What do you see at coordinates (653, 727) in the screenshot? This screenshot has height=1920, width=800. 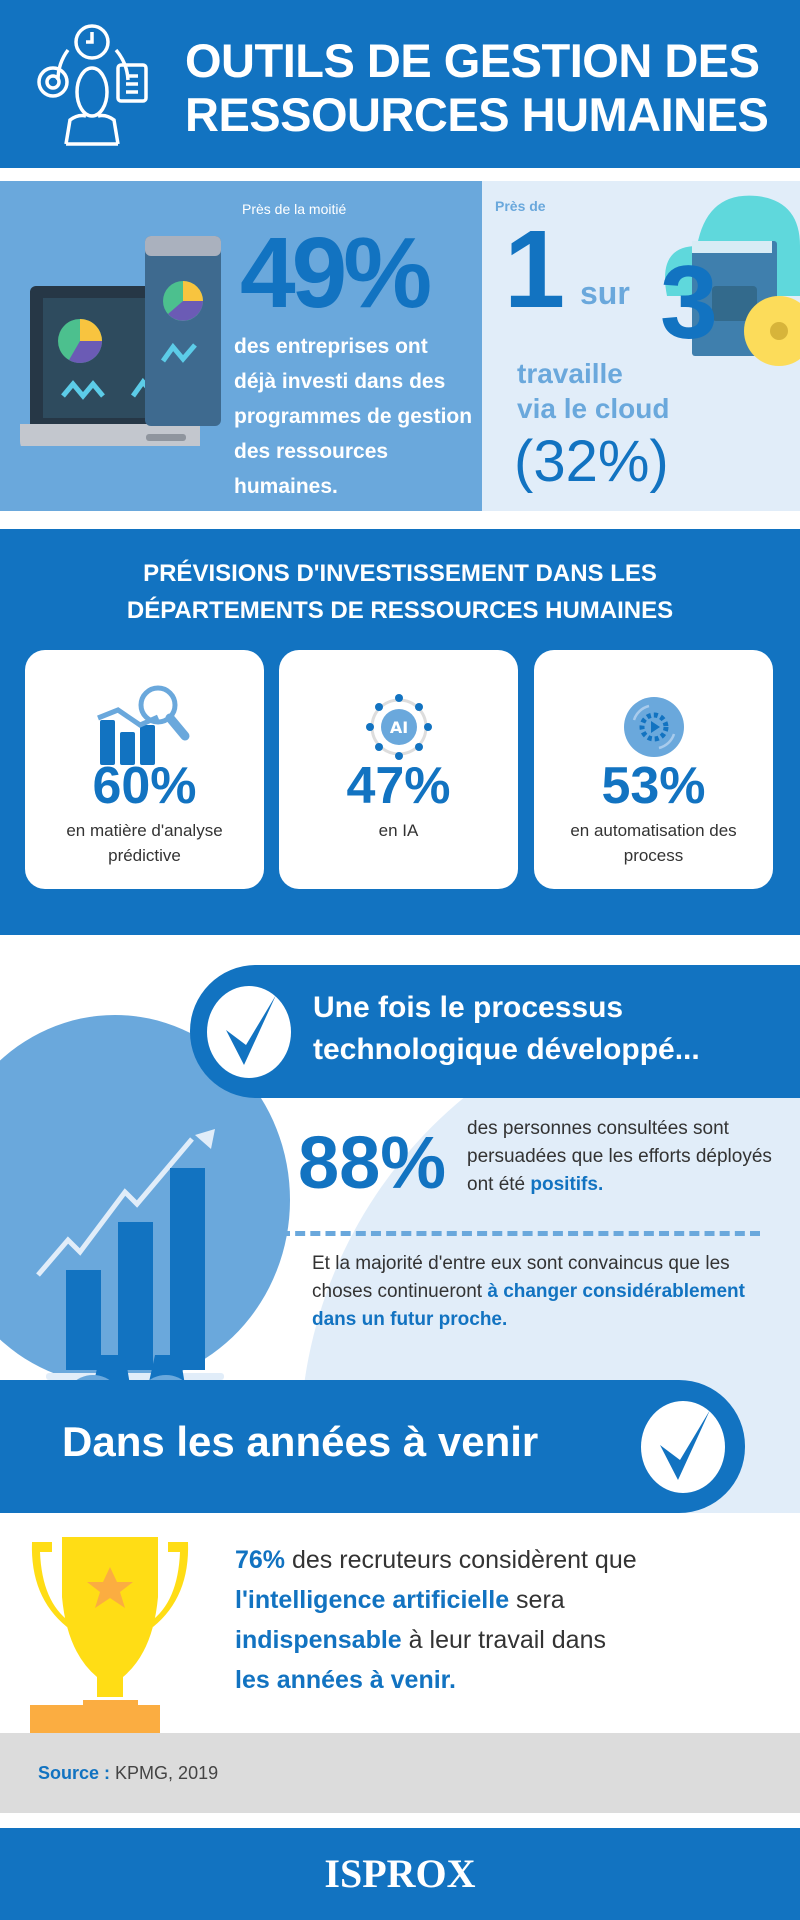 I see `automation-gear-icon` at bounding box center [653, 727].